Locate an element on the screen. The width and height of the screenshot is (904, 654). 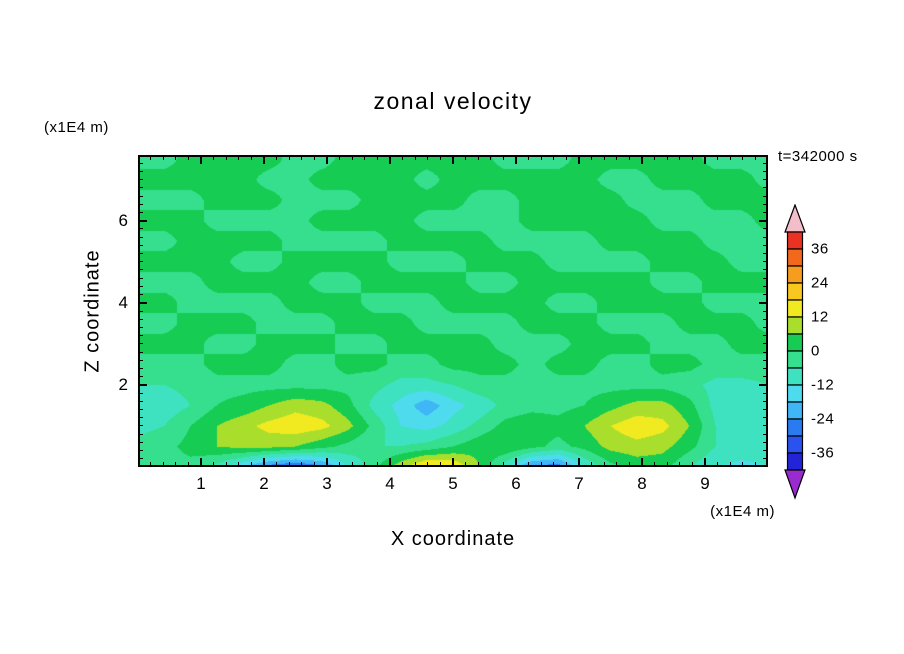
x-axis-label: X coordinate is located at coordinates (453, 539).